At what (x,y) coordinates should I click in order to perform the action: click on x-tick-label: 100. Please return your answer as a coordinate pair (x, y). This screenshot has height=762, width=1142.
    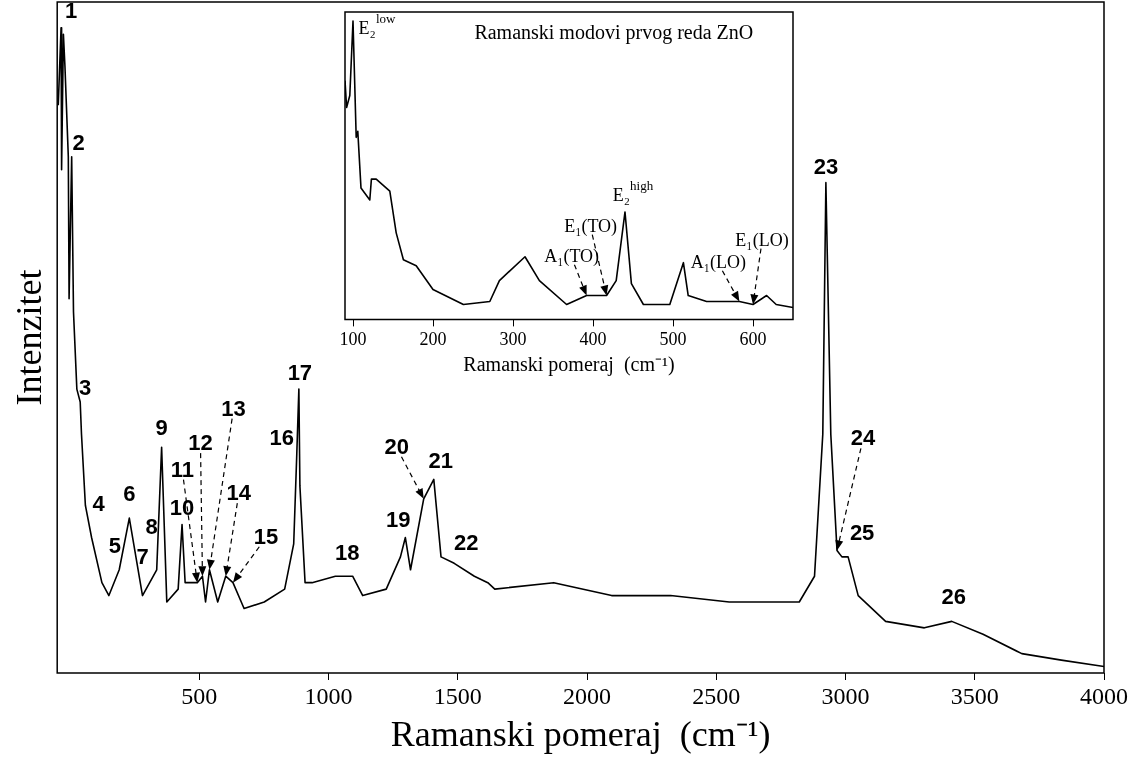
    Looking at the image, I should click on (353, 338).